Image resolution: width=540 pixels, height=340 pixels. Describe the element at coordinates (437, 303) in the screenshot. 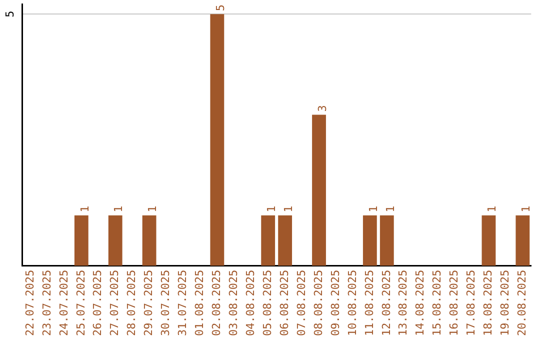

I see `x-tick-label: 15.08.2025` at that location.